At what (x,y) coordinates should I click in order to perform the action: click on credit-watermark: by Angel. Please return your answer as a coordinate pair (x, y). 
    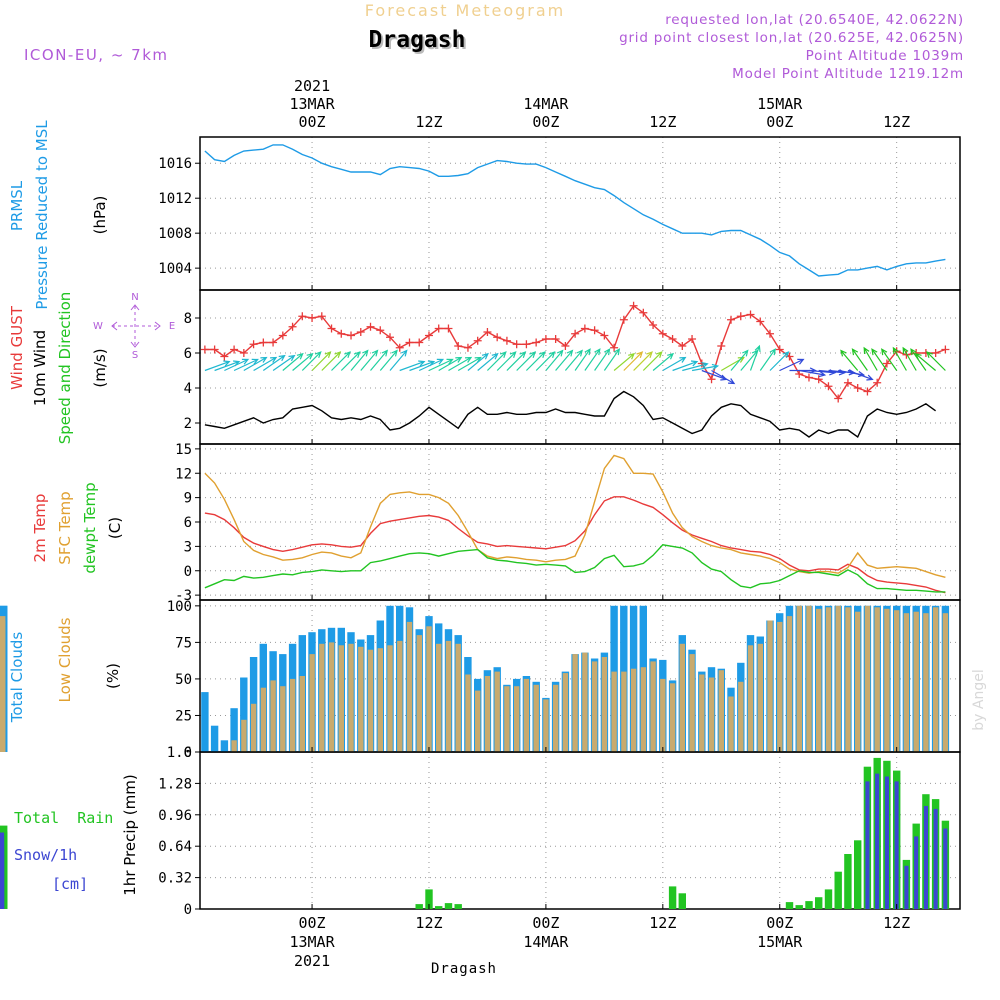
    Looking at the image, I should click on (979, 699).